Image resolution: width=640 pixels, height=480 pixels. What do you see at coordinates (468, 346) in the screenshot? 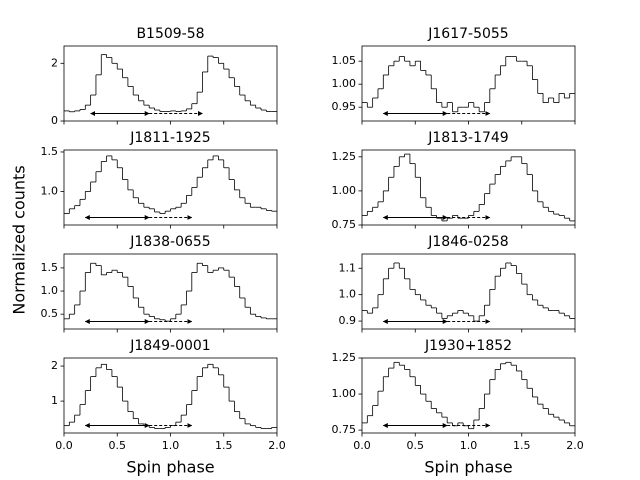
I see `subplot-title: J1930+1852` at bounding box center [468, 346].